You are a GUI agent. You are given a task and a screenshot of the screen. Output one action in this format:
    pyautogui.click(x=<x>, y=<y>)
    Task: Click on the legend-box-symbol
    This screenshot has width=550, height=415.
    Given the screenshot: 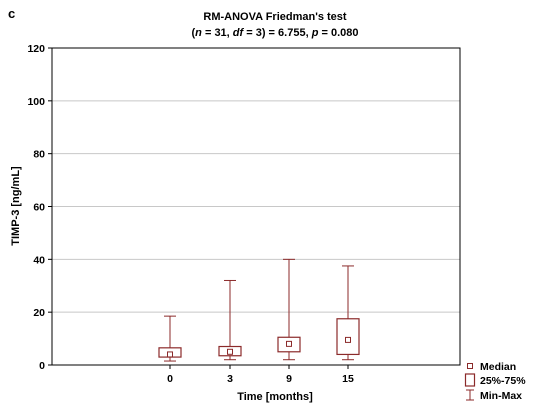 What is the action you would take?
    pyautogui.click(x=470, y=380)
    